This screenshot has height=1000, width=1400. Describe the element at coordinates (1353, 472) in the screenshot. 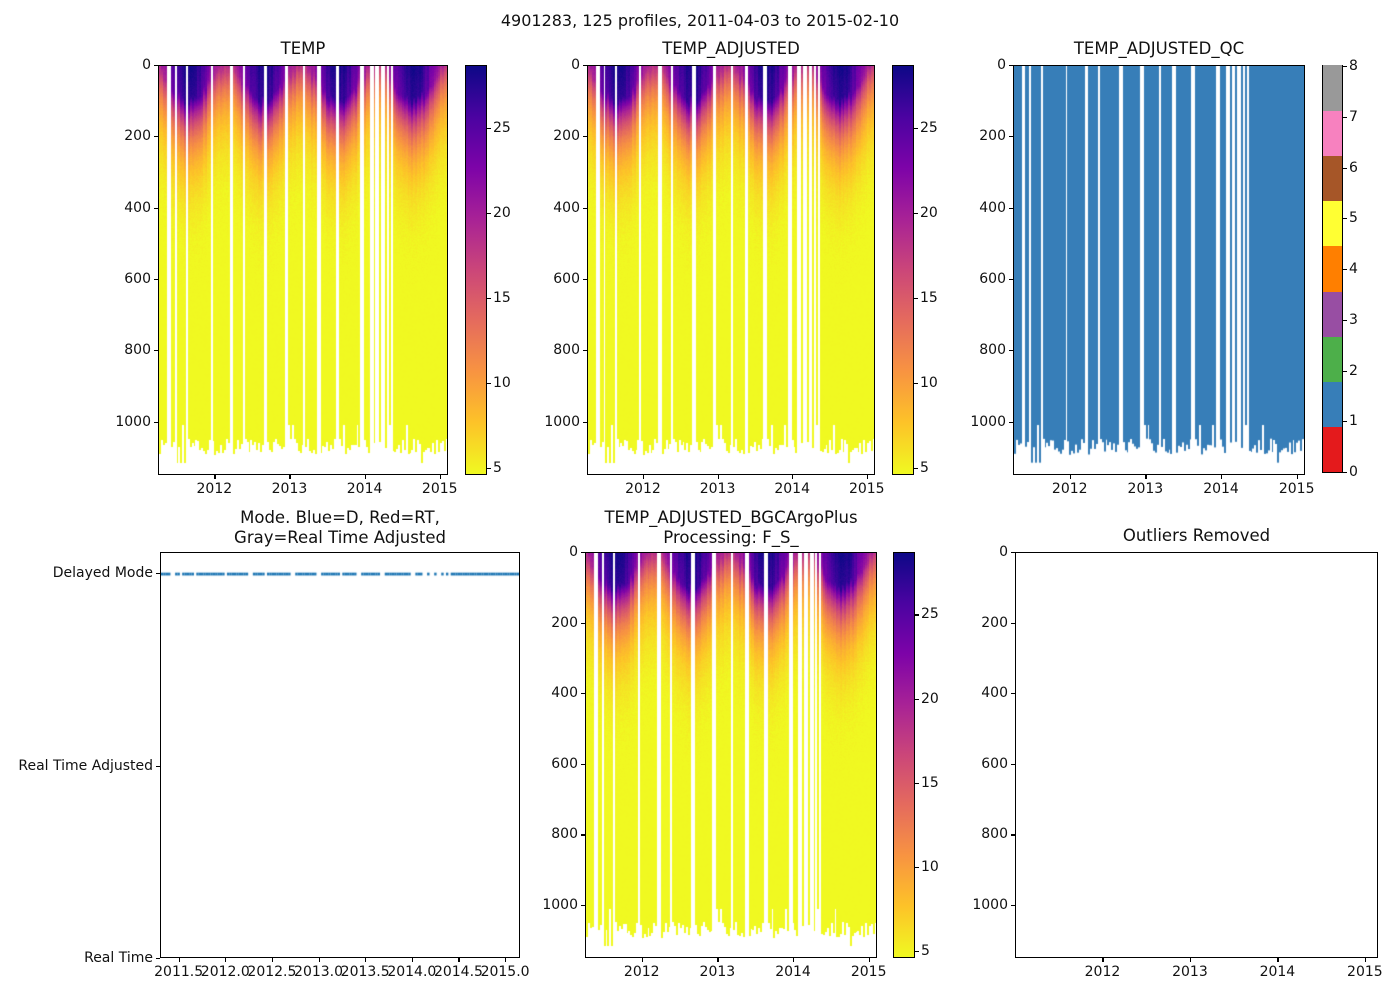

I see `colorbar-tick-label: 0` at that location.